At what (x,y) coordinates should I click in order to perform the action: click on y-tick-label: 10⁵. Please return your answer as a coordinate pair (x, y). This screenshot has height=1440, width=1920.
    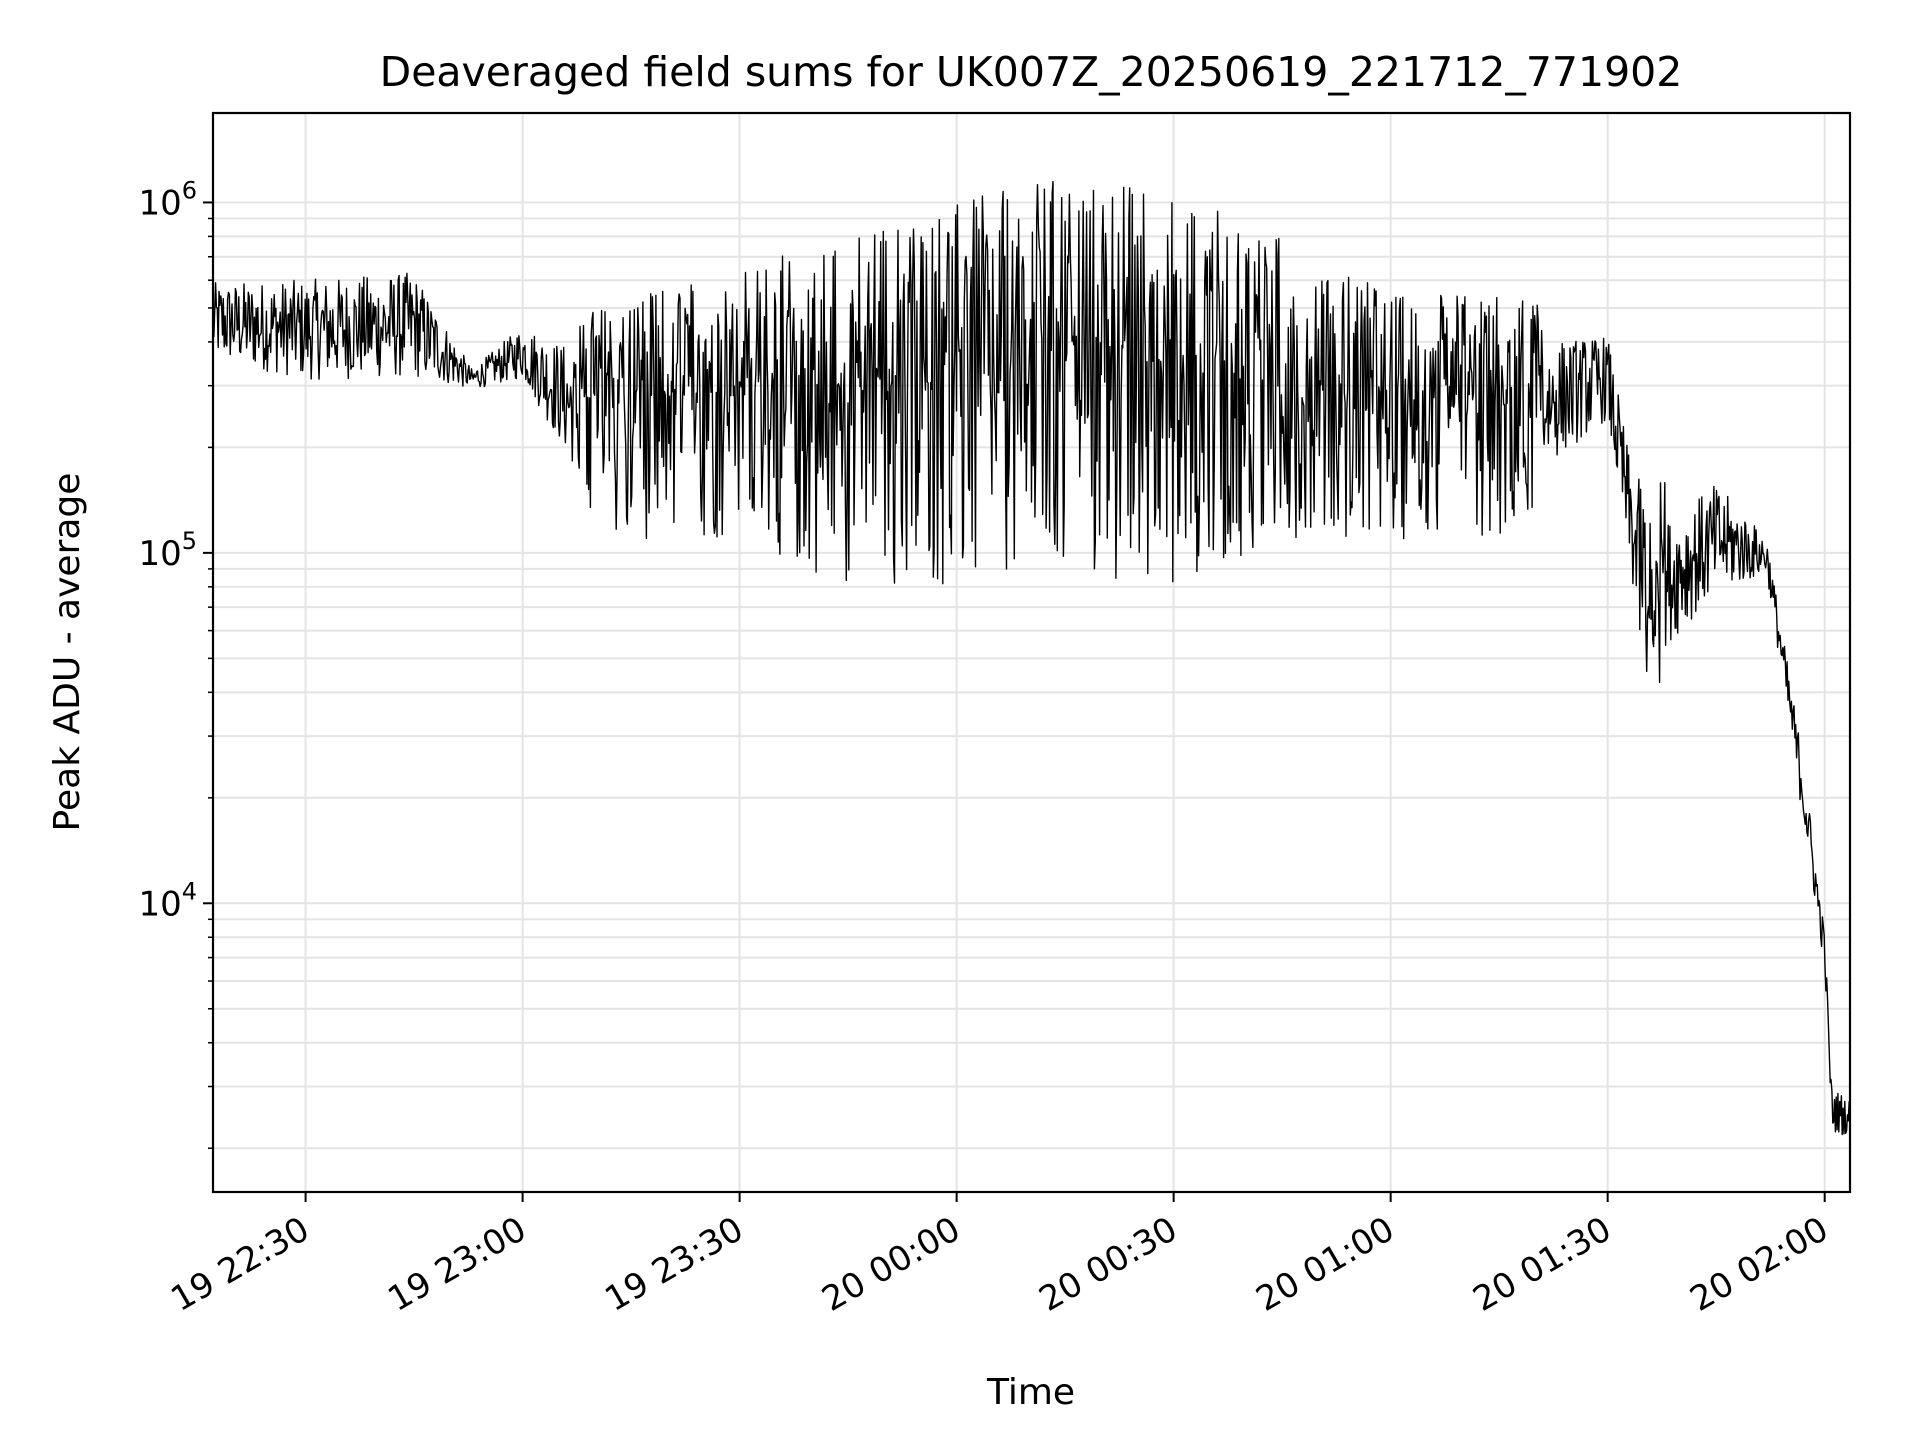
    Looking at the image, I should click on (167, 550).